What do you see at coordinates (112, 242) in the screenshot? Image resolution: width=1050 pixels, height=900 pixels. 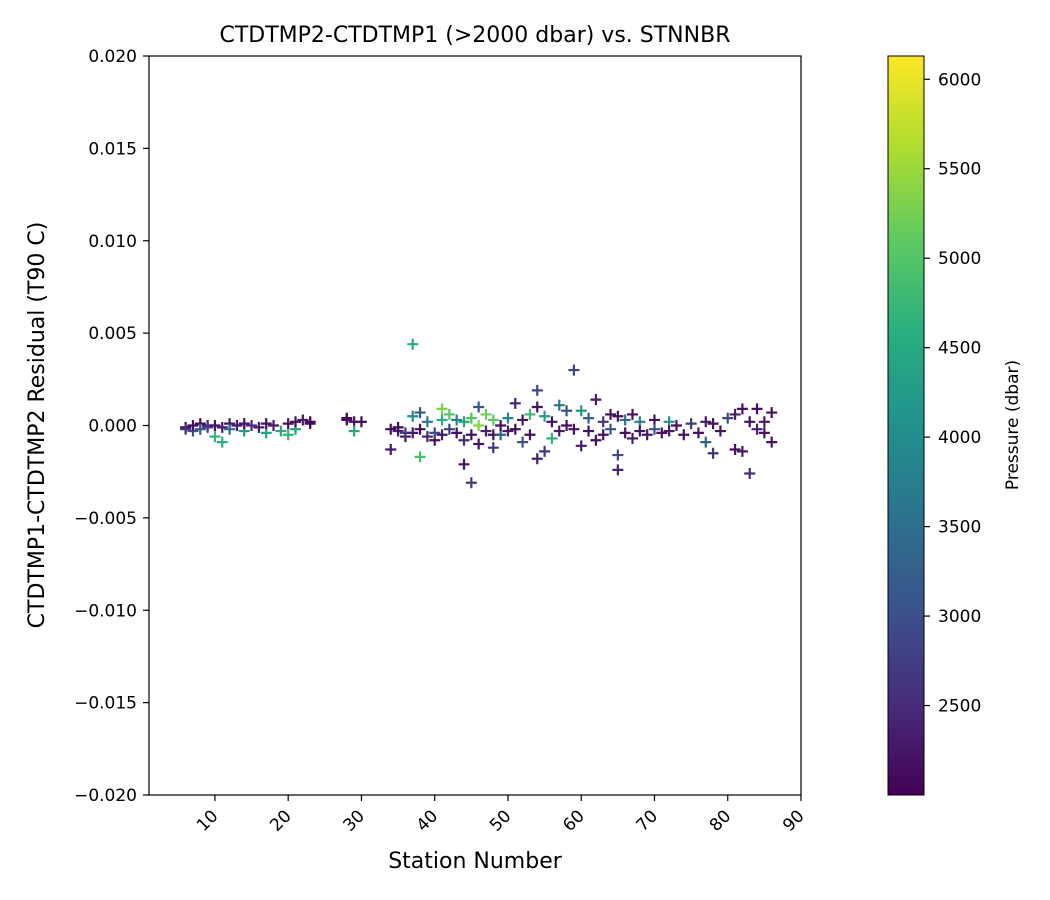 I see `y-tick-label: 0.010` at bounding box center [112, 242].